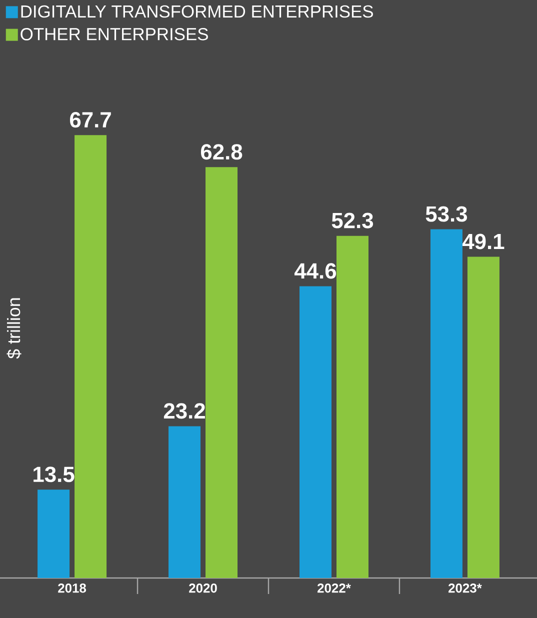  What do you see at coordinates (315, 271) in the screenshot?
I see `data-label: 44.6` at bounding box center [315, 271].